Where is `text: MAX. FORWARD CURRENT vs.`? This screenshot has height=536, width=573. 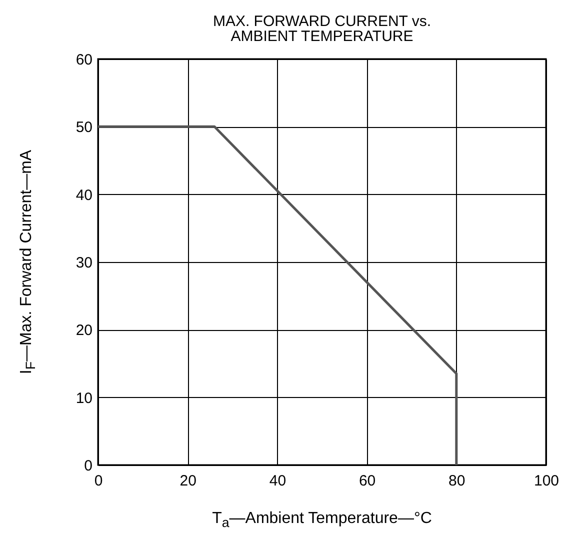 text: MAX. FORWARD CURRENT vs. is located at coordinates (322, 21).